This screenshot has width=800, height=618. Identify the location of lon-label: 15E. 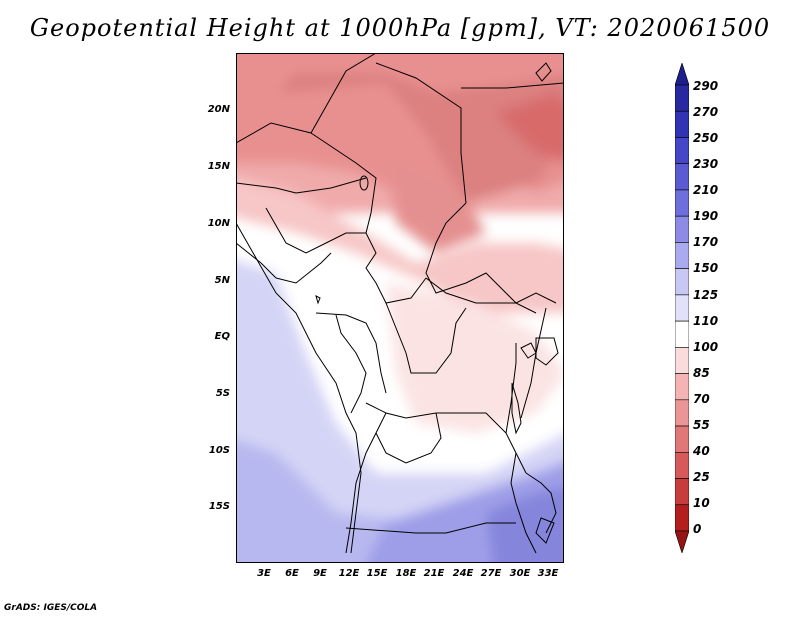
(377, 573).